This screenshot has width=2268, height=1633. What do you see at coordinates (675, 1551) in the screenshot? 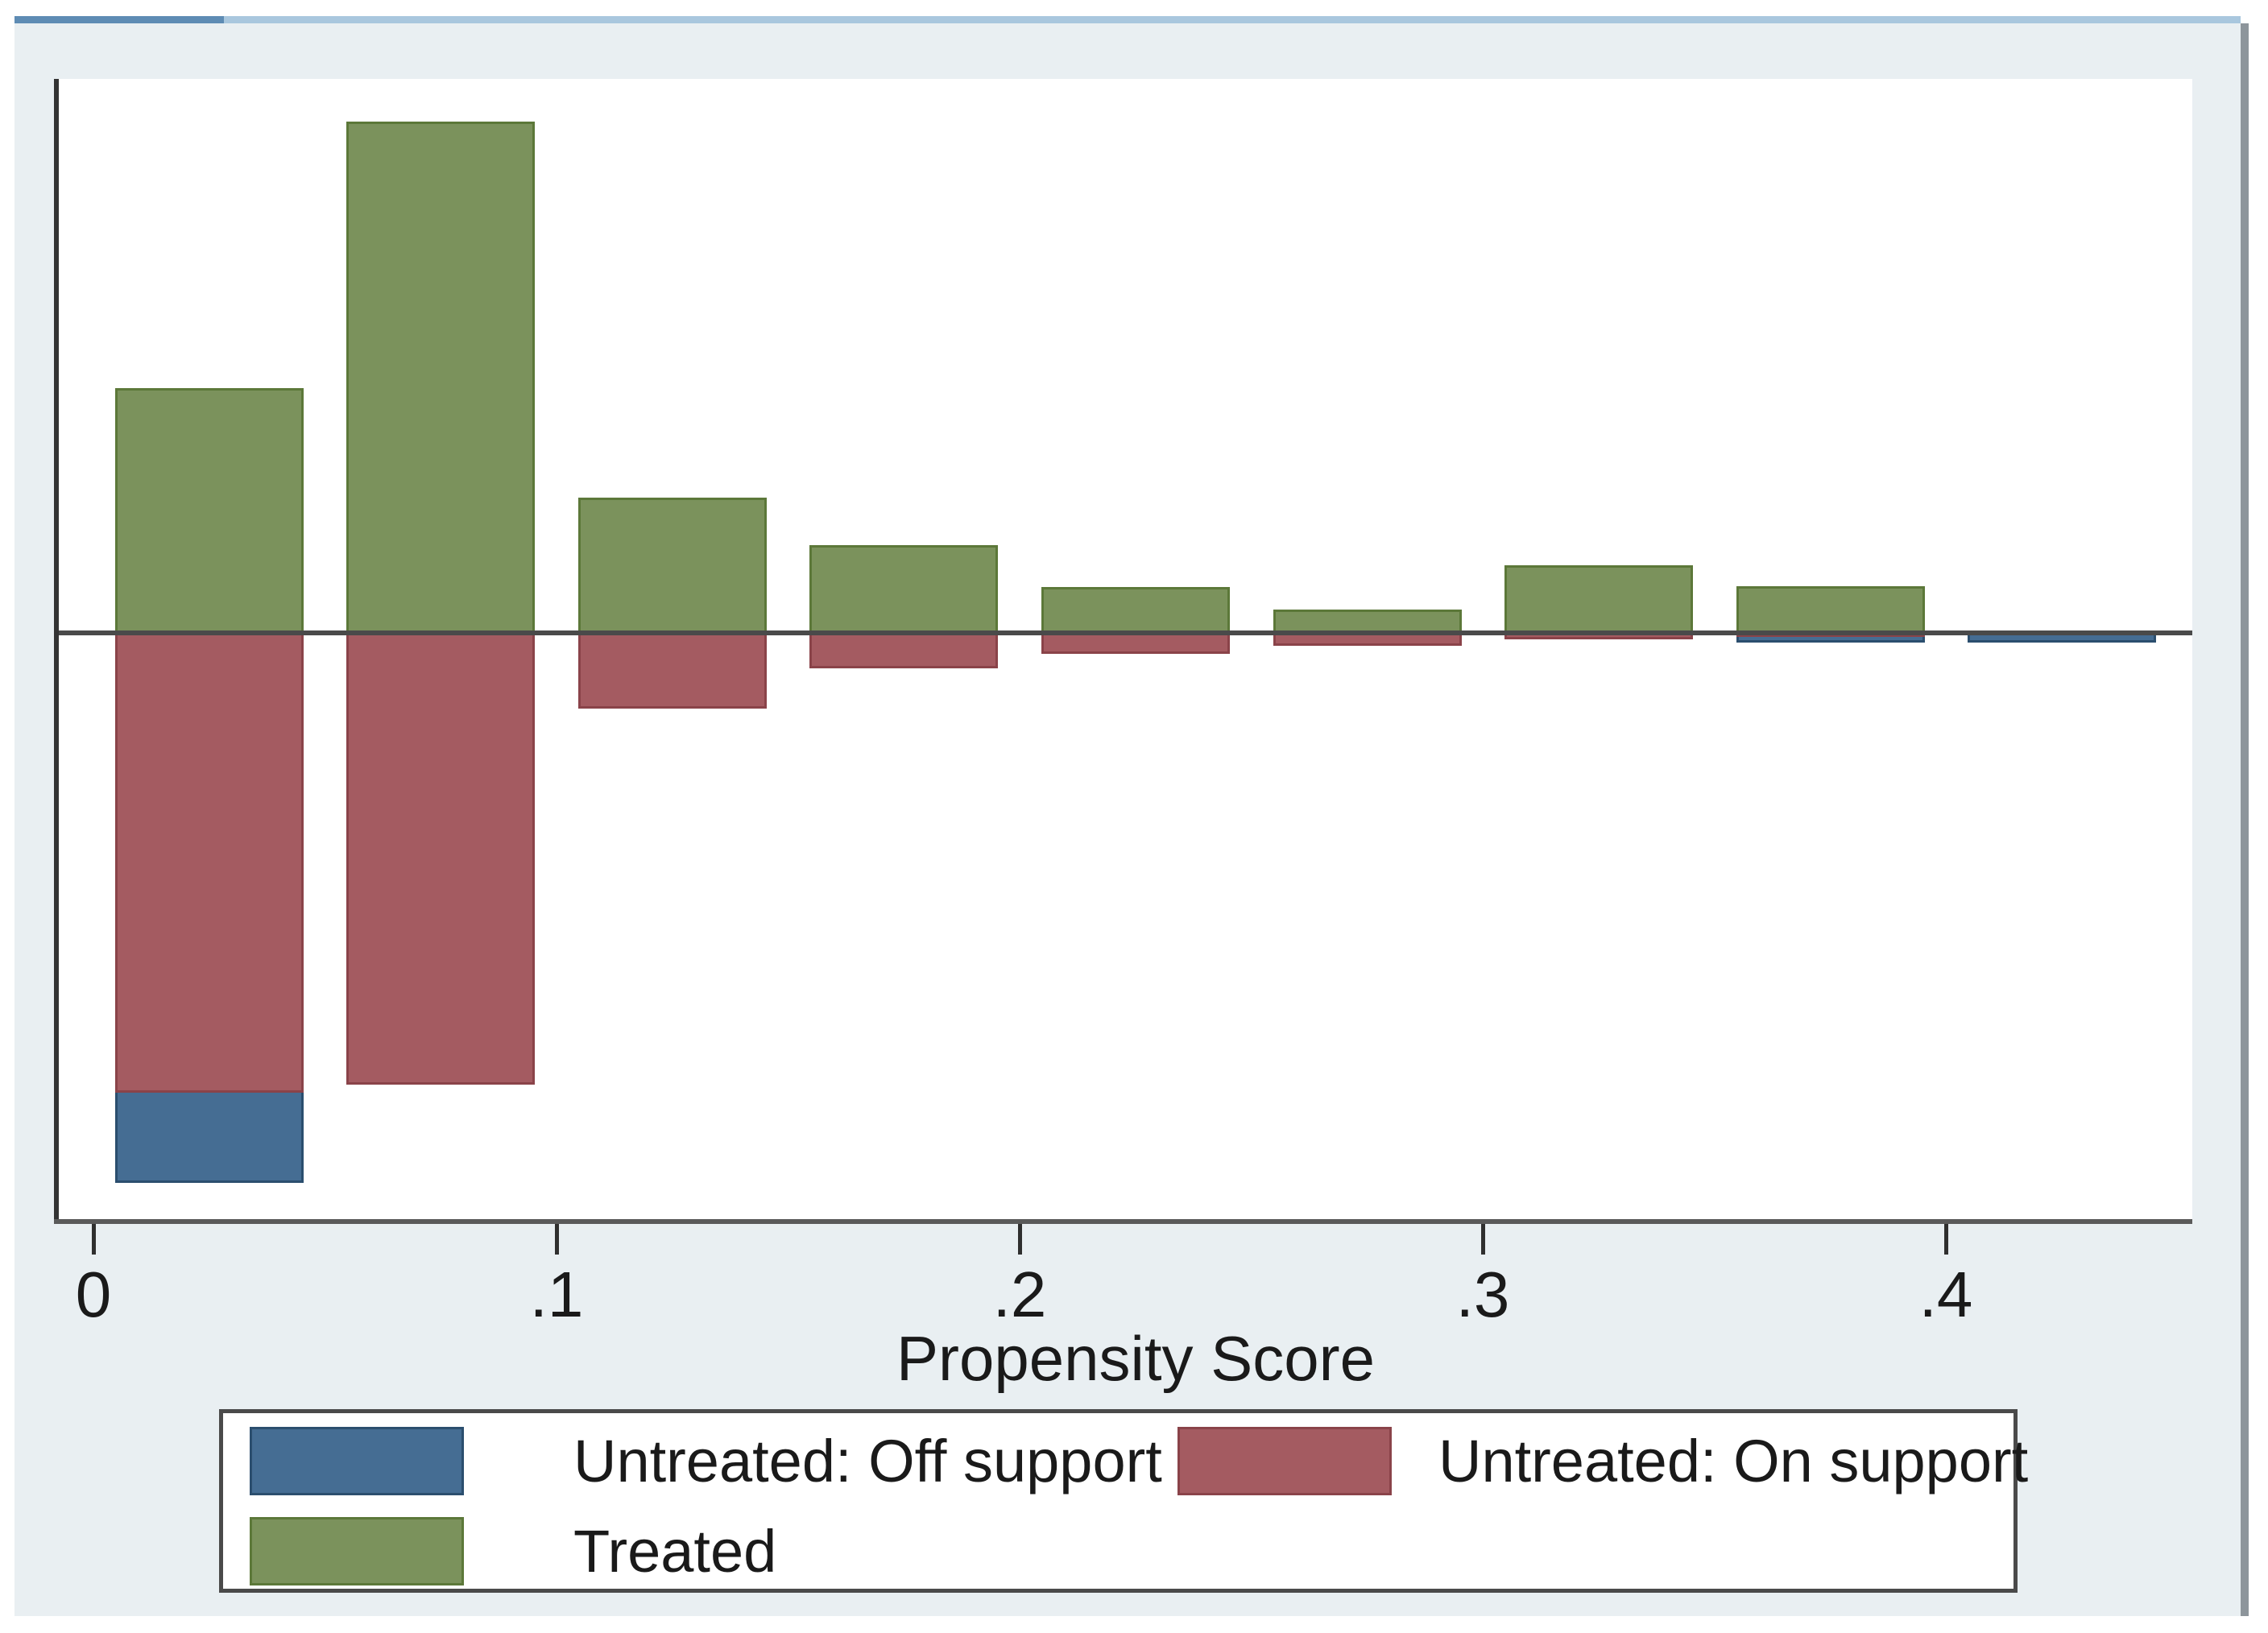
I see `legend-label: Treated` at bounding box center [675, 1551].